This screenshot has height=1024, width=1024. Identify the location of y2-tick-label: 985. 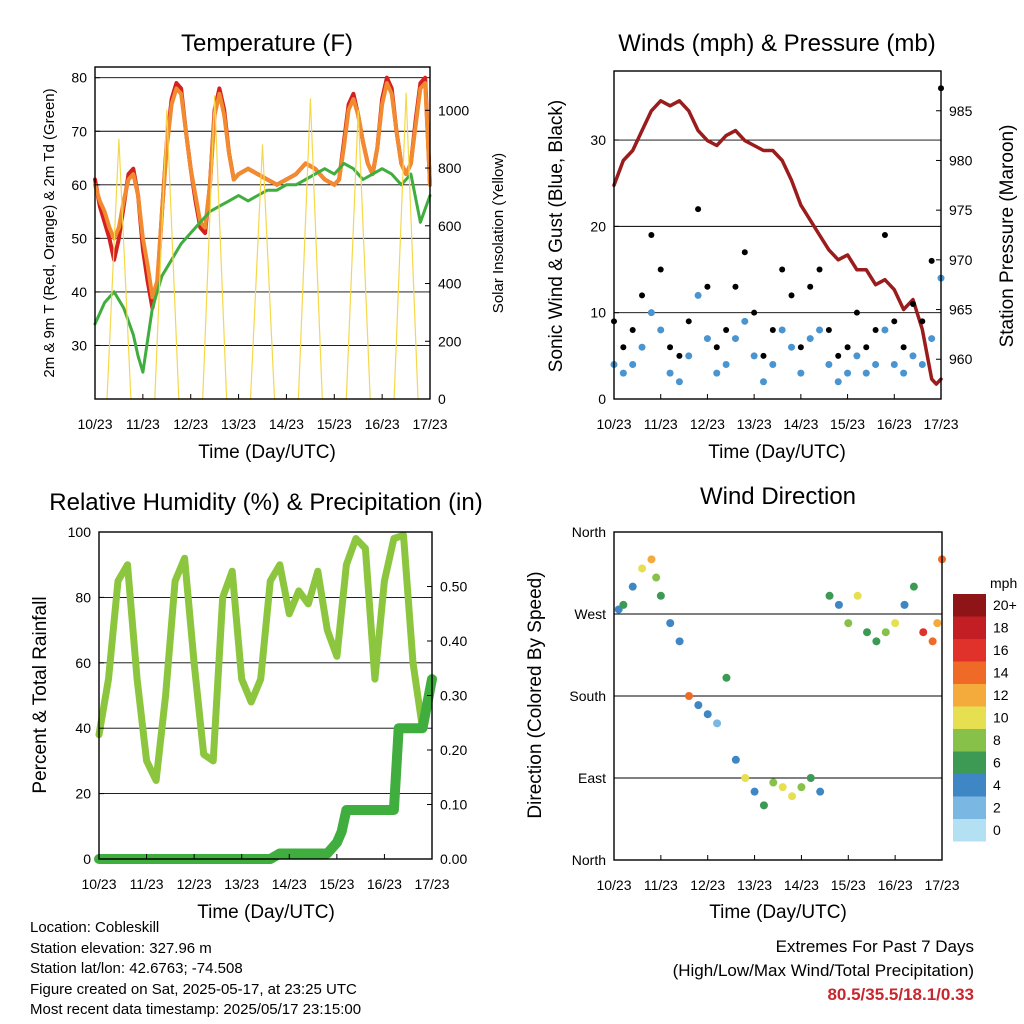
(961, 111).